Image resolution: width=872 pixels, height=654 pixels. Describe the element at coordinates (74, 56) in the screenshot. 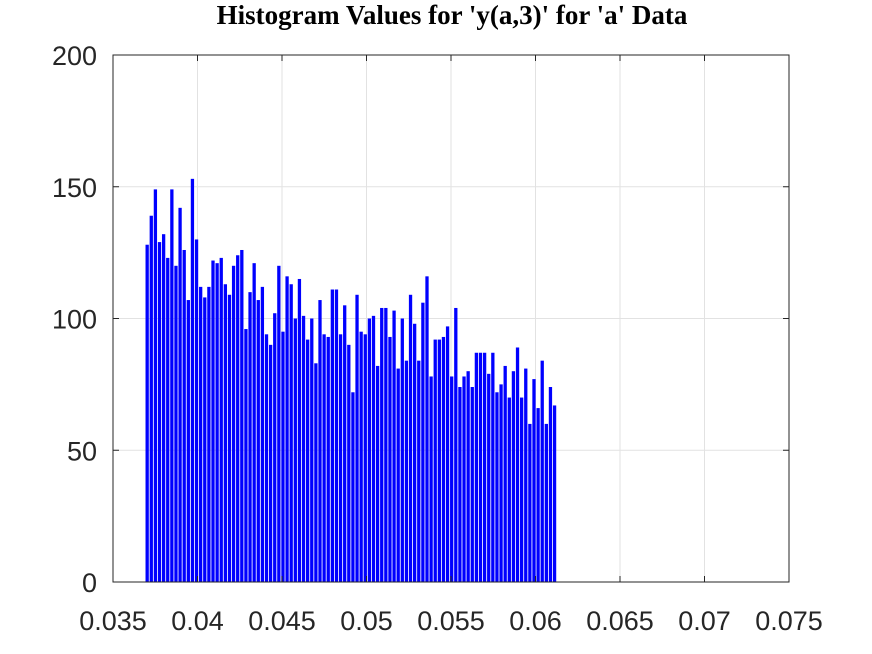

I see `y-tick-label: 200` at that location.